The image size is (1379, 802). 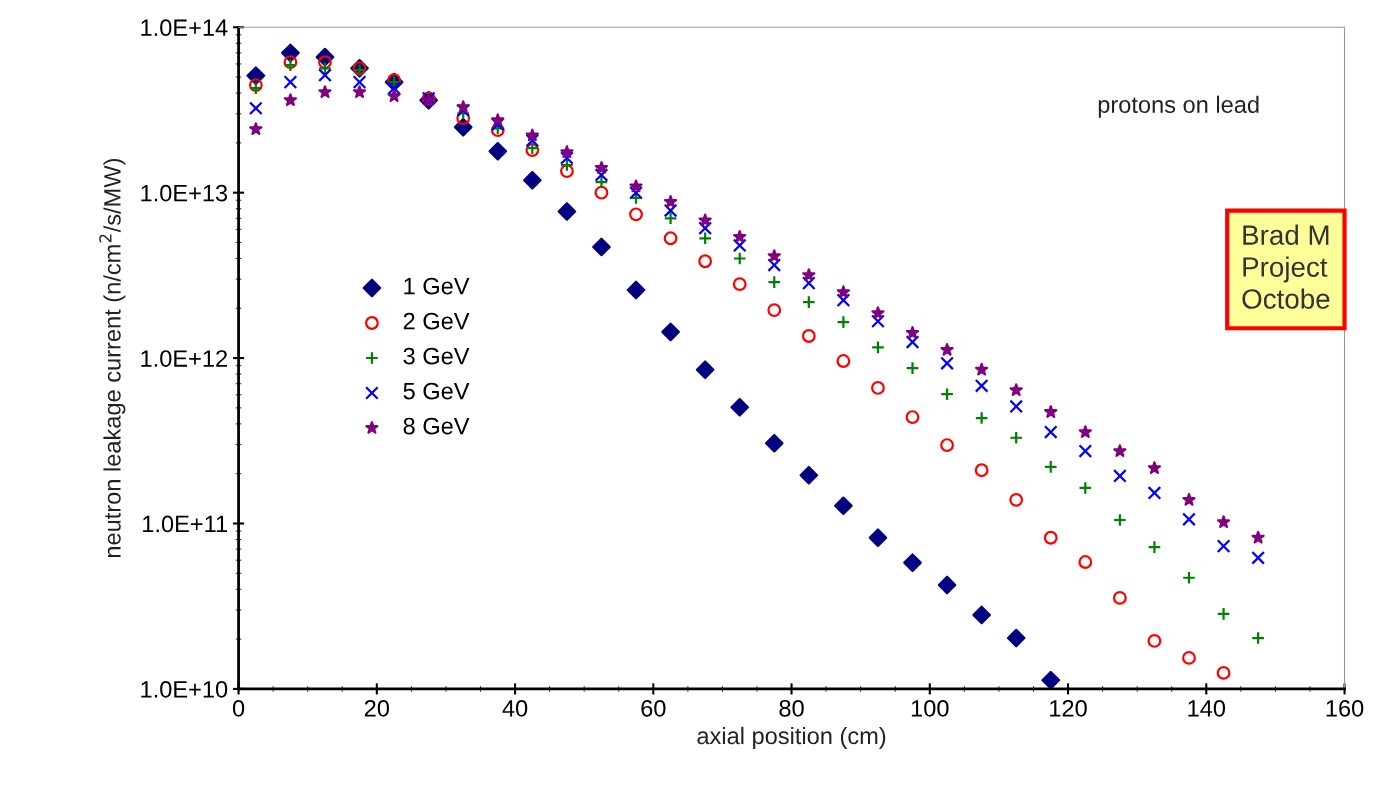 I want to click on legend-label: 8 GeV, so click(x=436, y=426).